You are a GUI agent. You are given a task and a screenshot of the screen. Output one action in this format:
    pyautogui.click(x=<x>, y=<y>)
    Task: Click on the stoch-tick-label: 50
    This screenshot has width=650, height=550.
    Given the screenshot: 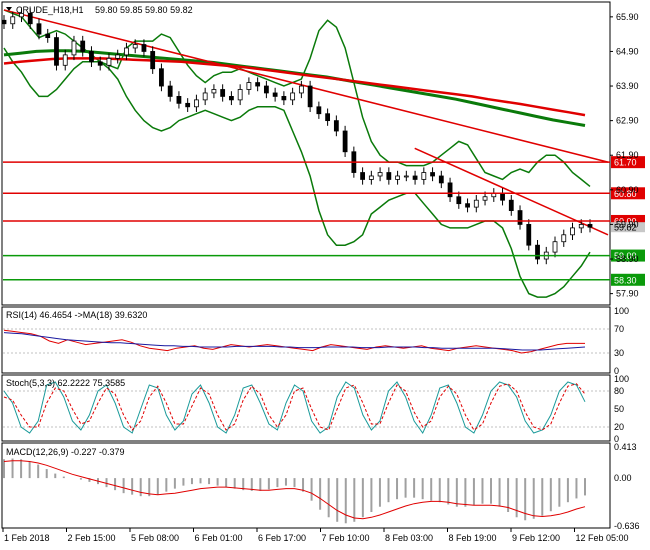 What is the action you would take?
    pyautogui.click(x=619, y=409)
    